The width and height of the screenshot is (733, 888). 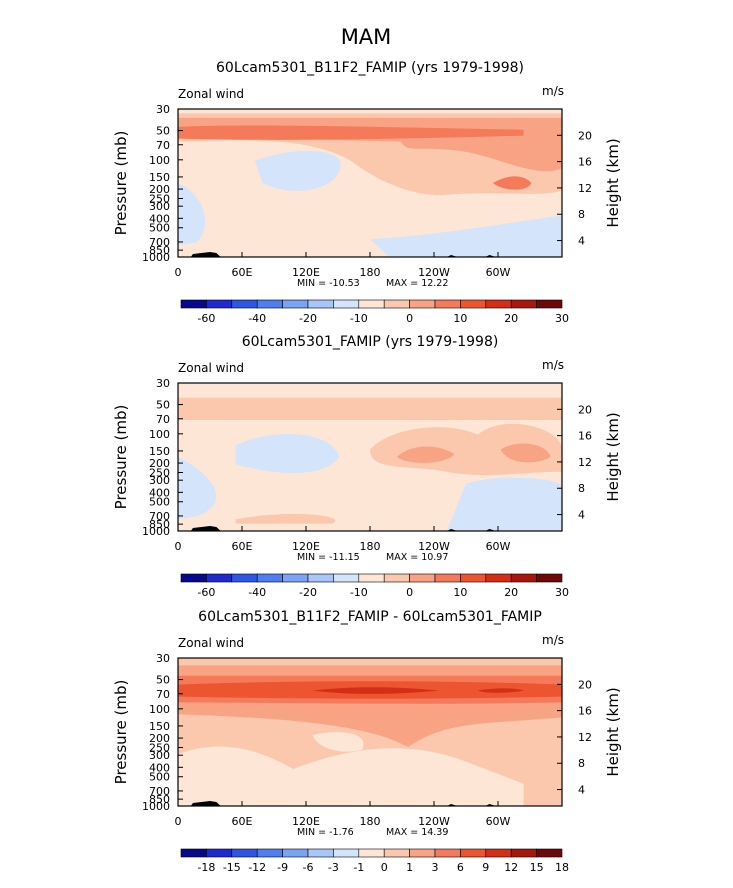 What do you see at coordinates (409, 867) in the screenshot?
I see `colorbar-label: 1` at bounding box center [409, 867].